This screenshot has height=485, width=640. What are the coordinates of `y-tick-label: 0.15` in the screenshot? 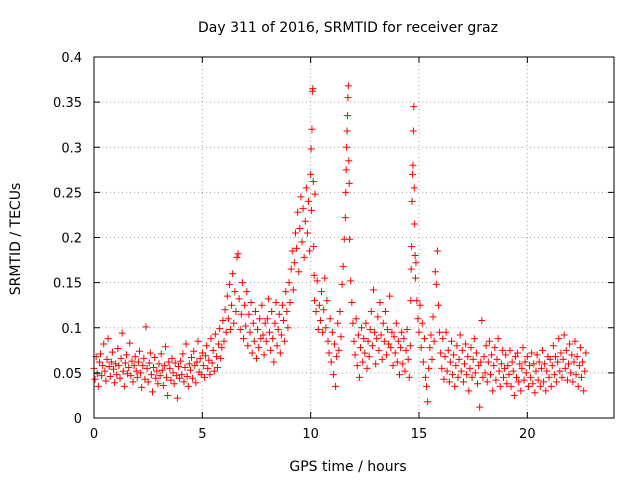 It's located at (67, 284).